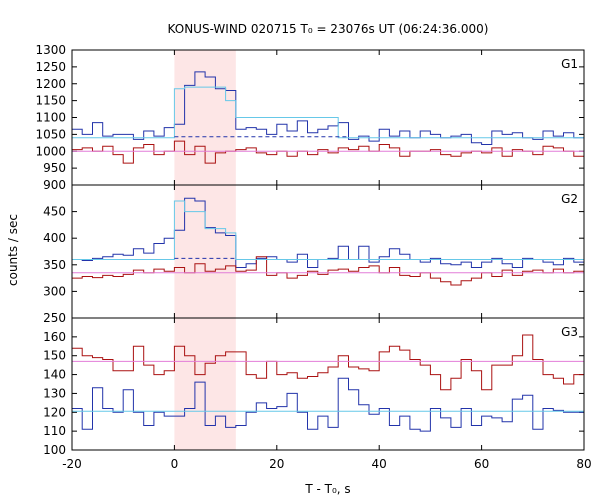 The height and width of the screenshot is (500, 600). What do you see at coordinates (54, 265) in the screenshot?
I see `y-tick-label: 350` at bounding box center [54, 265].